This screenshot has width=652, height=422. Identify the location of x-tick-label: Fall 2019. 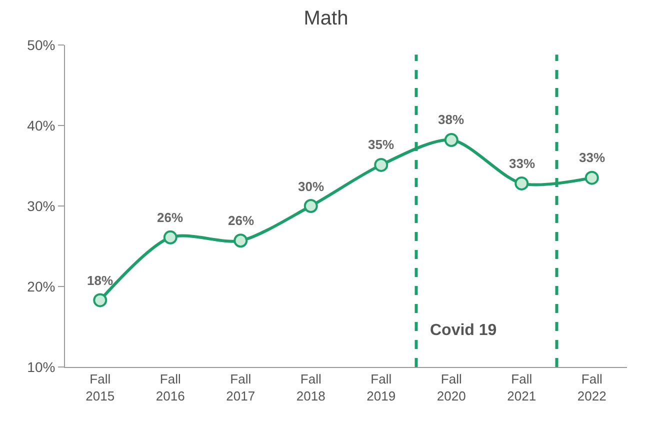
(381, 388).